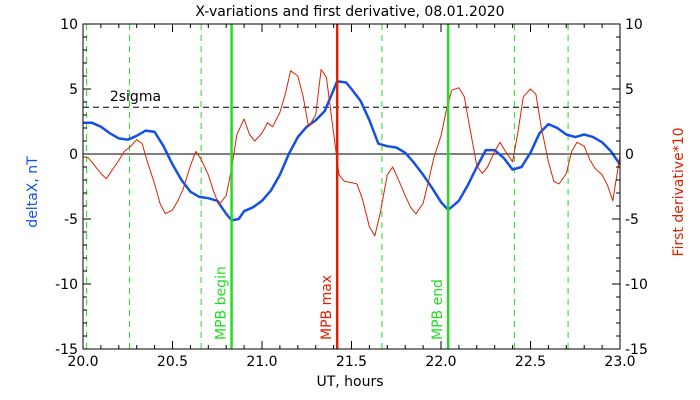 The height and width of the screenshot is (400, 700). What do you see at coordinates (440, 362) in the screenshot?
I see `x-tick-label: 22.0` at bounding box center [440, 362].